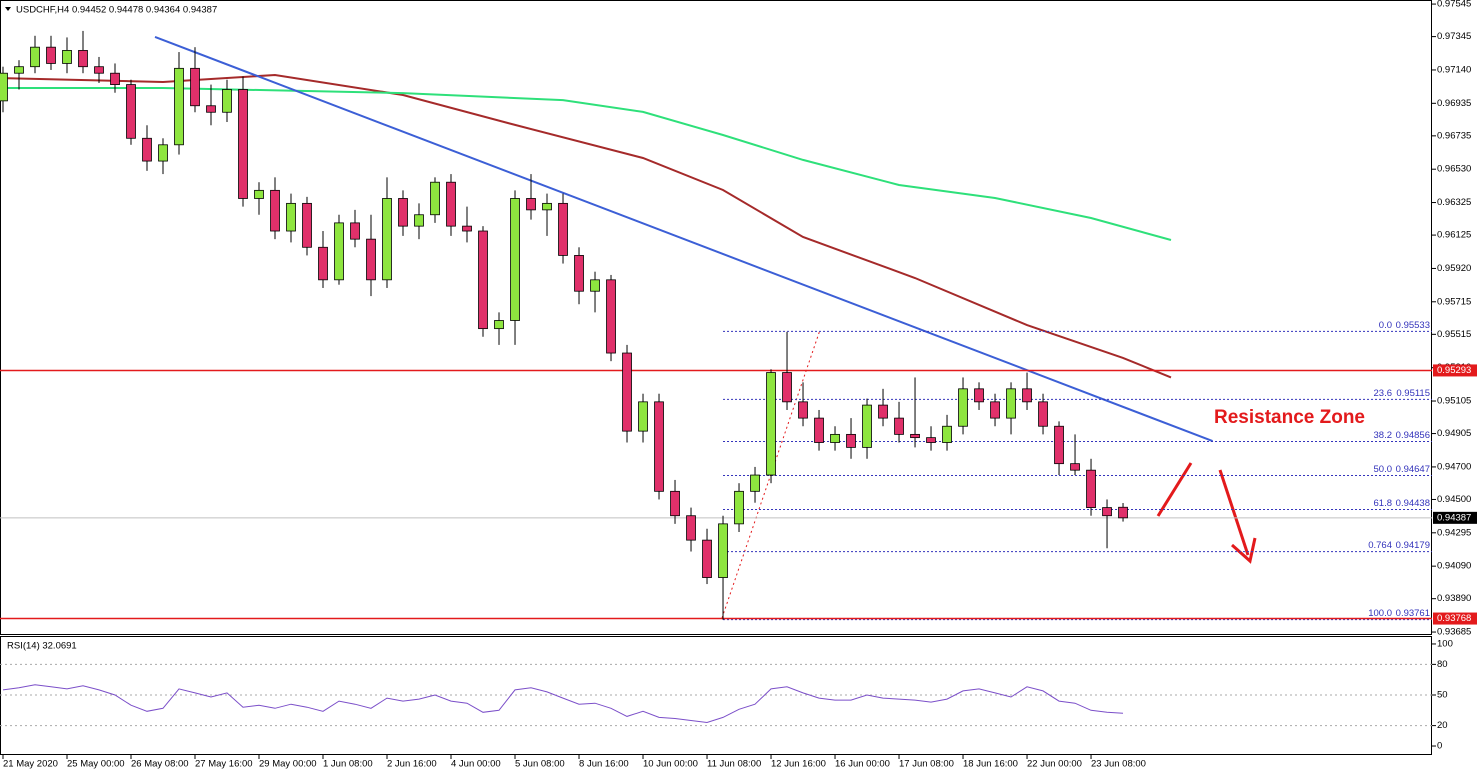 Image resolution: width=1480 pixels, height=774 pixels. Describe the element at coordinates (1454, 202) in the screenshot. I see `y-tick-label: 0.96325` at that location.